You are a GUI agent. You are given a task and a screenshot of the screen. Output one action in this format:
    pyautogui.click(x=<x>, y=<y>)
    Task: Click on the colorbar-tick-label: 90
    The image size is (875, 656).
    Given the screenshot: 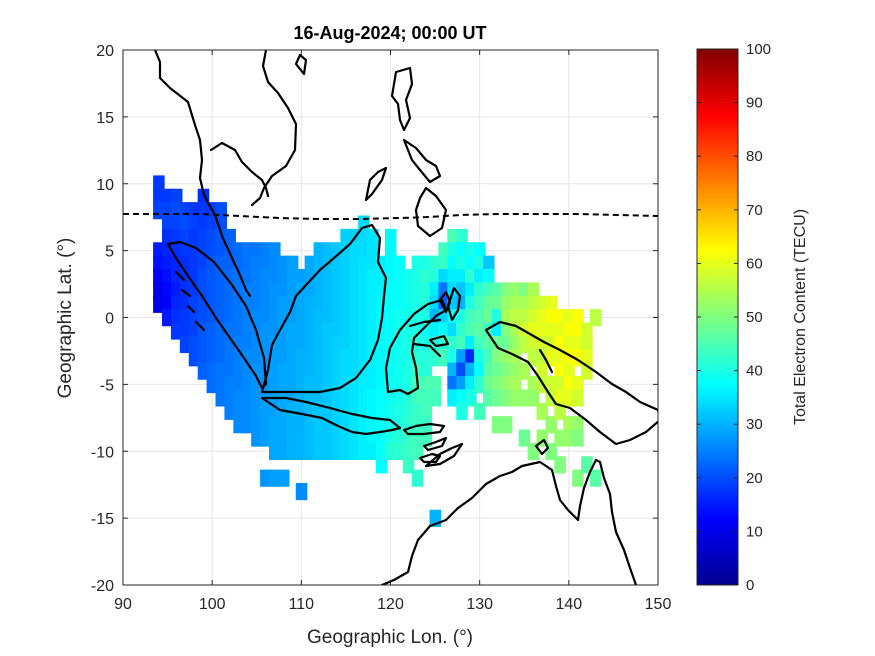 What is the action you would take?
    pyautogui.click(x=754, y=103)
    